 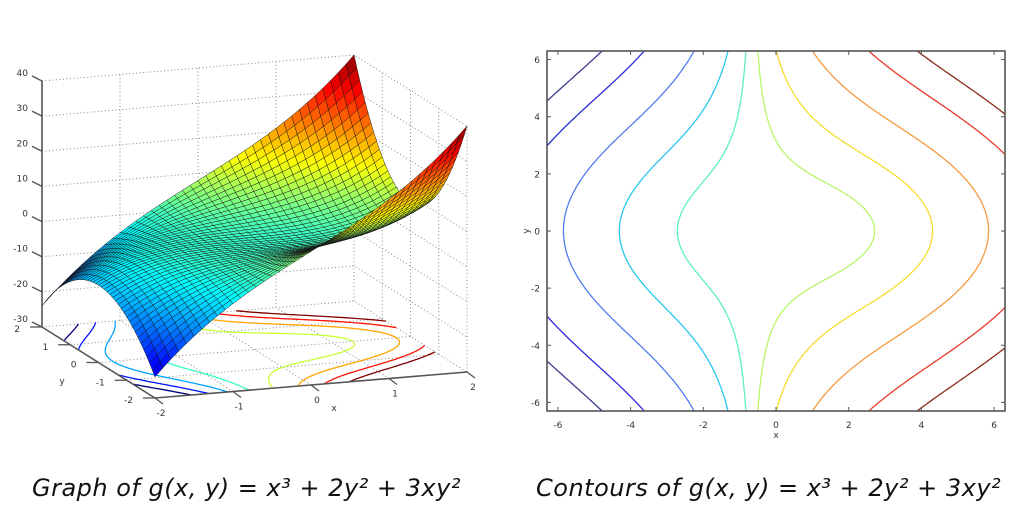 I want to click on x-tick-label: -1, so click(x=239, y=408).